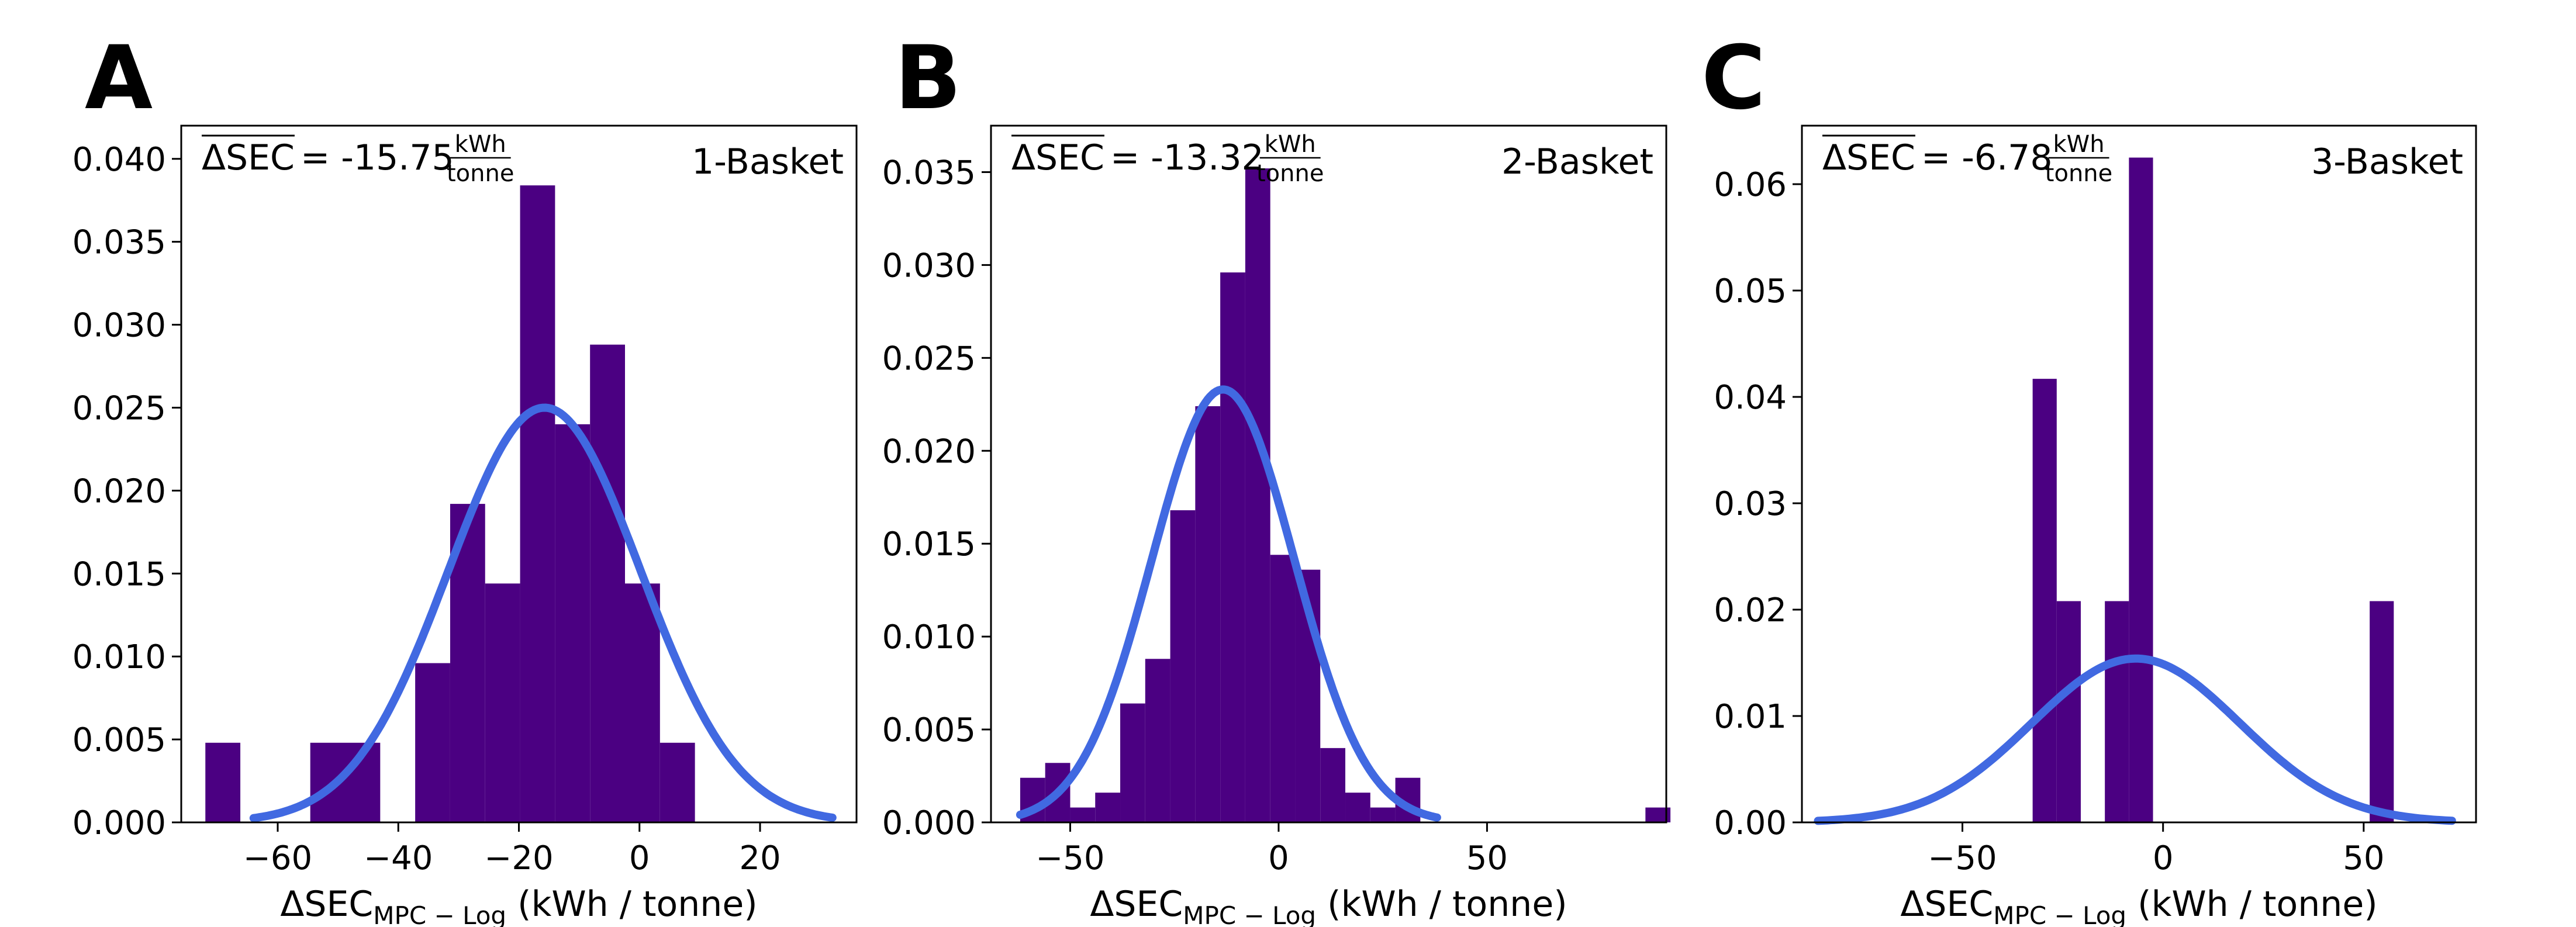 The image size is (2576, 927). What do you see at coordinates (277, 858) in the screenshot?
I see `x-tick-label: −60` at bounding box center [277, 858].